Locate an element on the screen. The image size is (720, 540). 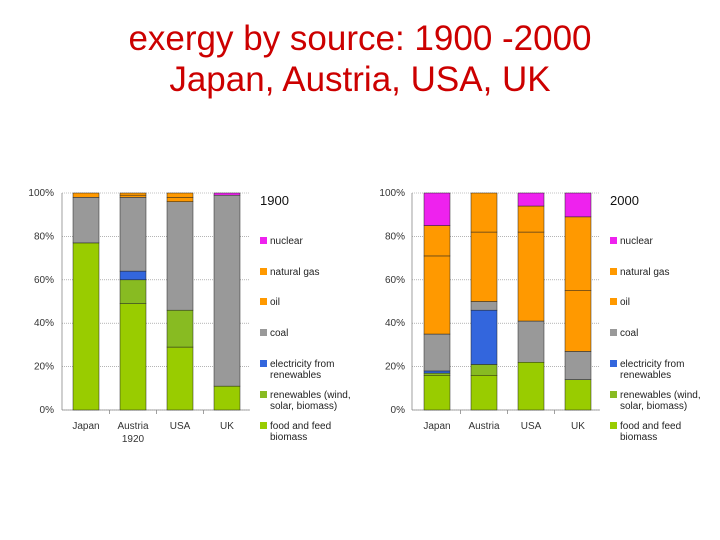
x-tick-sublabel: 1920 is located at coordinates (133, 439).